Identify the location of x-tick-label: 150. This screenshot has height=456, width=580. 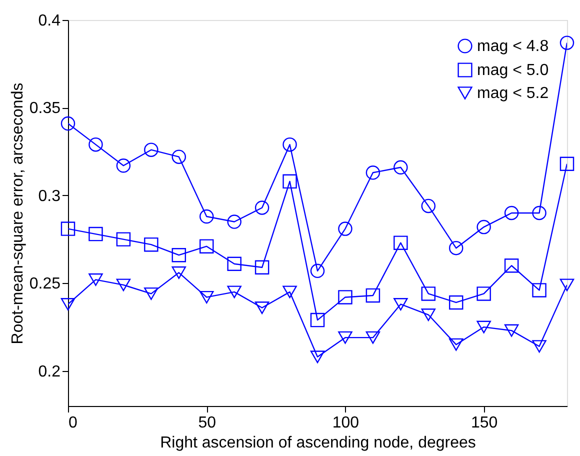
(484, 423).